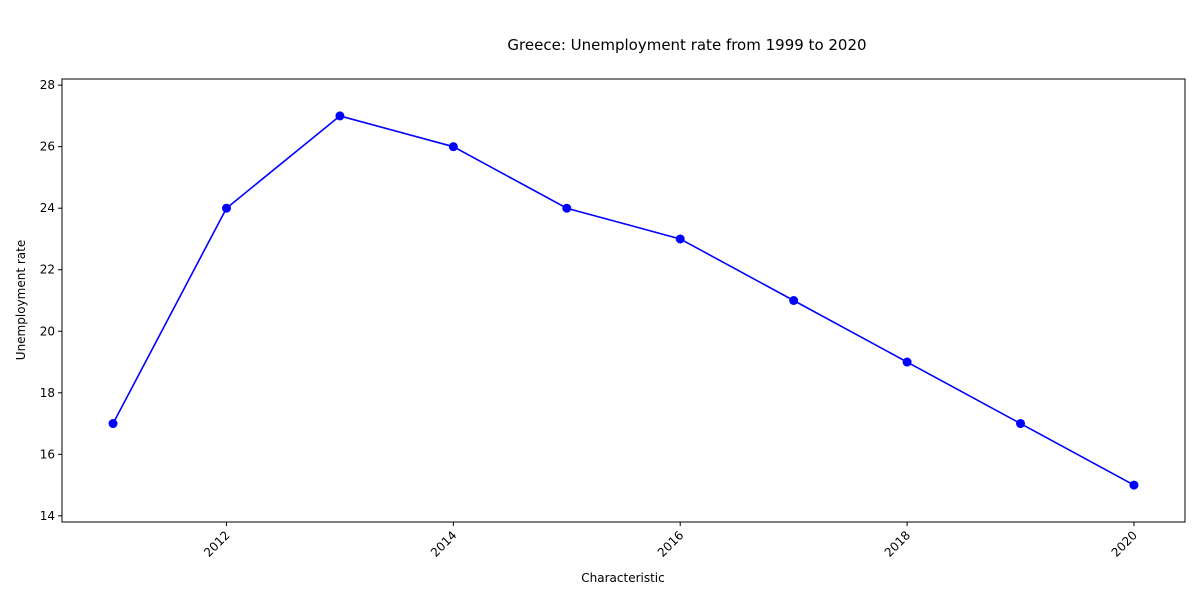  I want to click on y-tick-label: 16, so click(47, 454).